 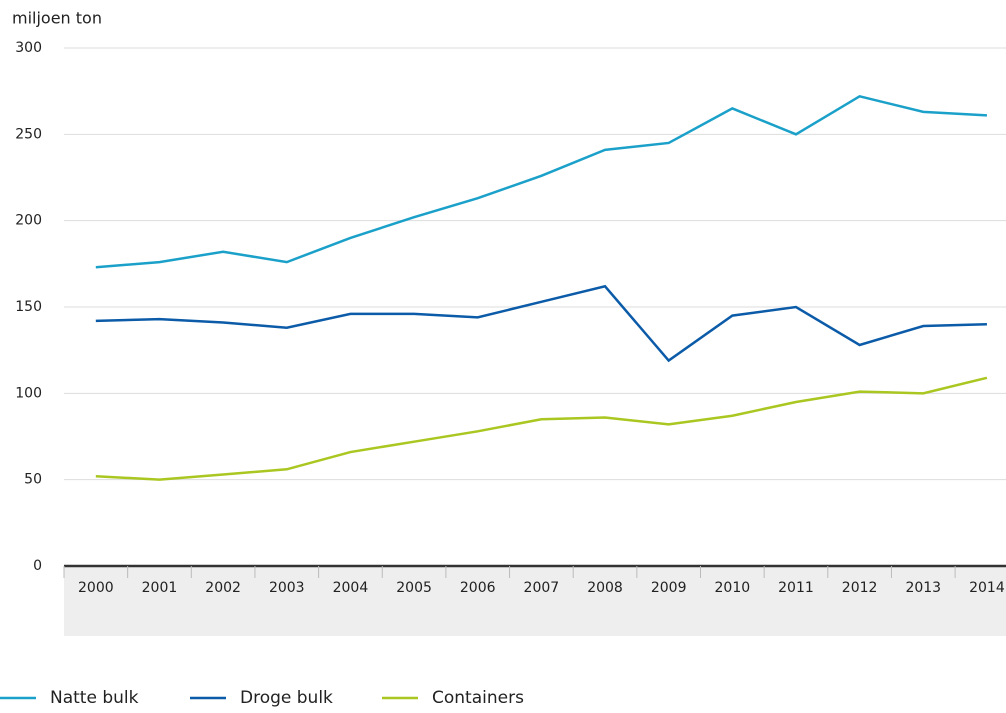 What do you see at coordinates (605, 588) in the screenshot?
I see `x-tick-label: 2008` at bounding box center [605, 588].